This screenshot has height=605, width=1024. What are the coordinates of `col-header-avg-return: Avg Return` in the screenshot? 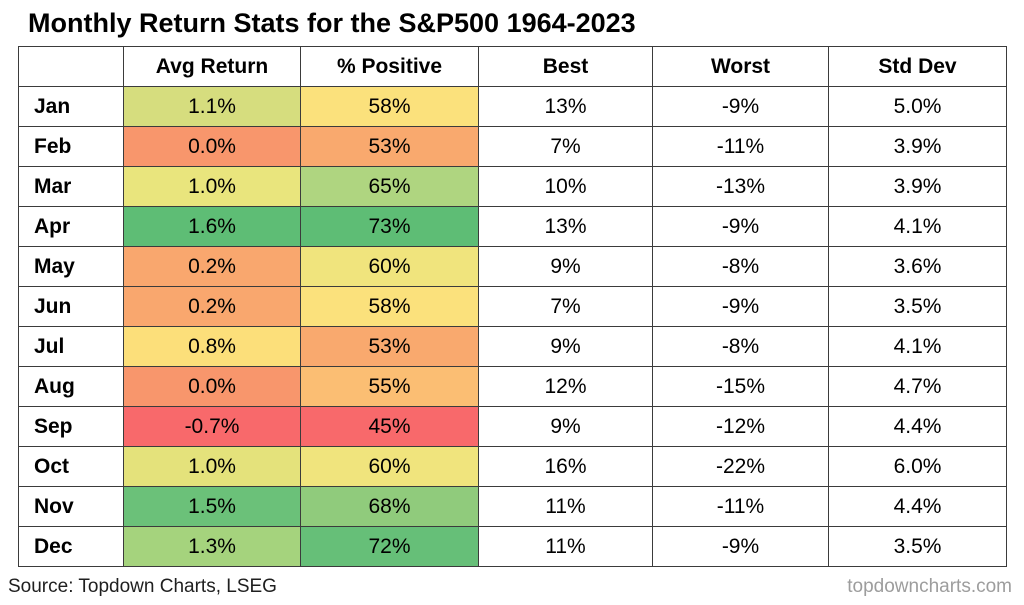 It's located at (212, 66).